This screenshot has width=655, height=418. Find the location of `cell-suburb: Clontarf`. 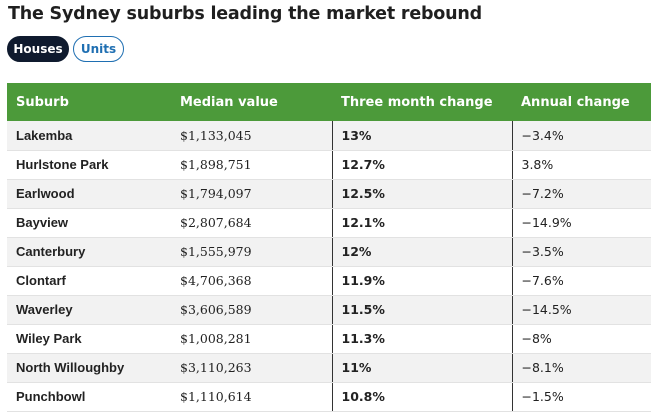

cell-suburb: Clontarf is located at coordinates (89, 281).